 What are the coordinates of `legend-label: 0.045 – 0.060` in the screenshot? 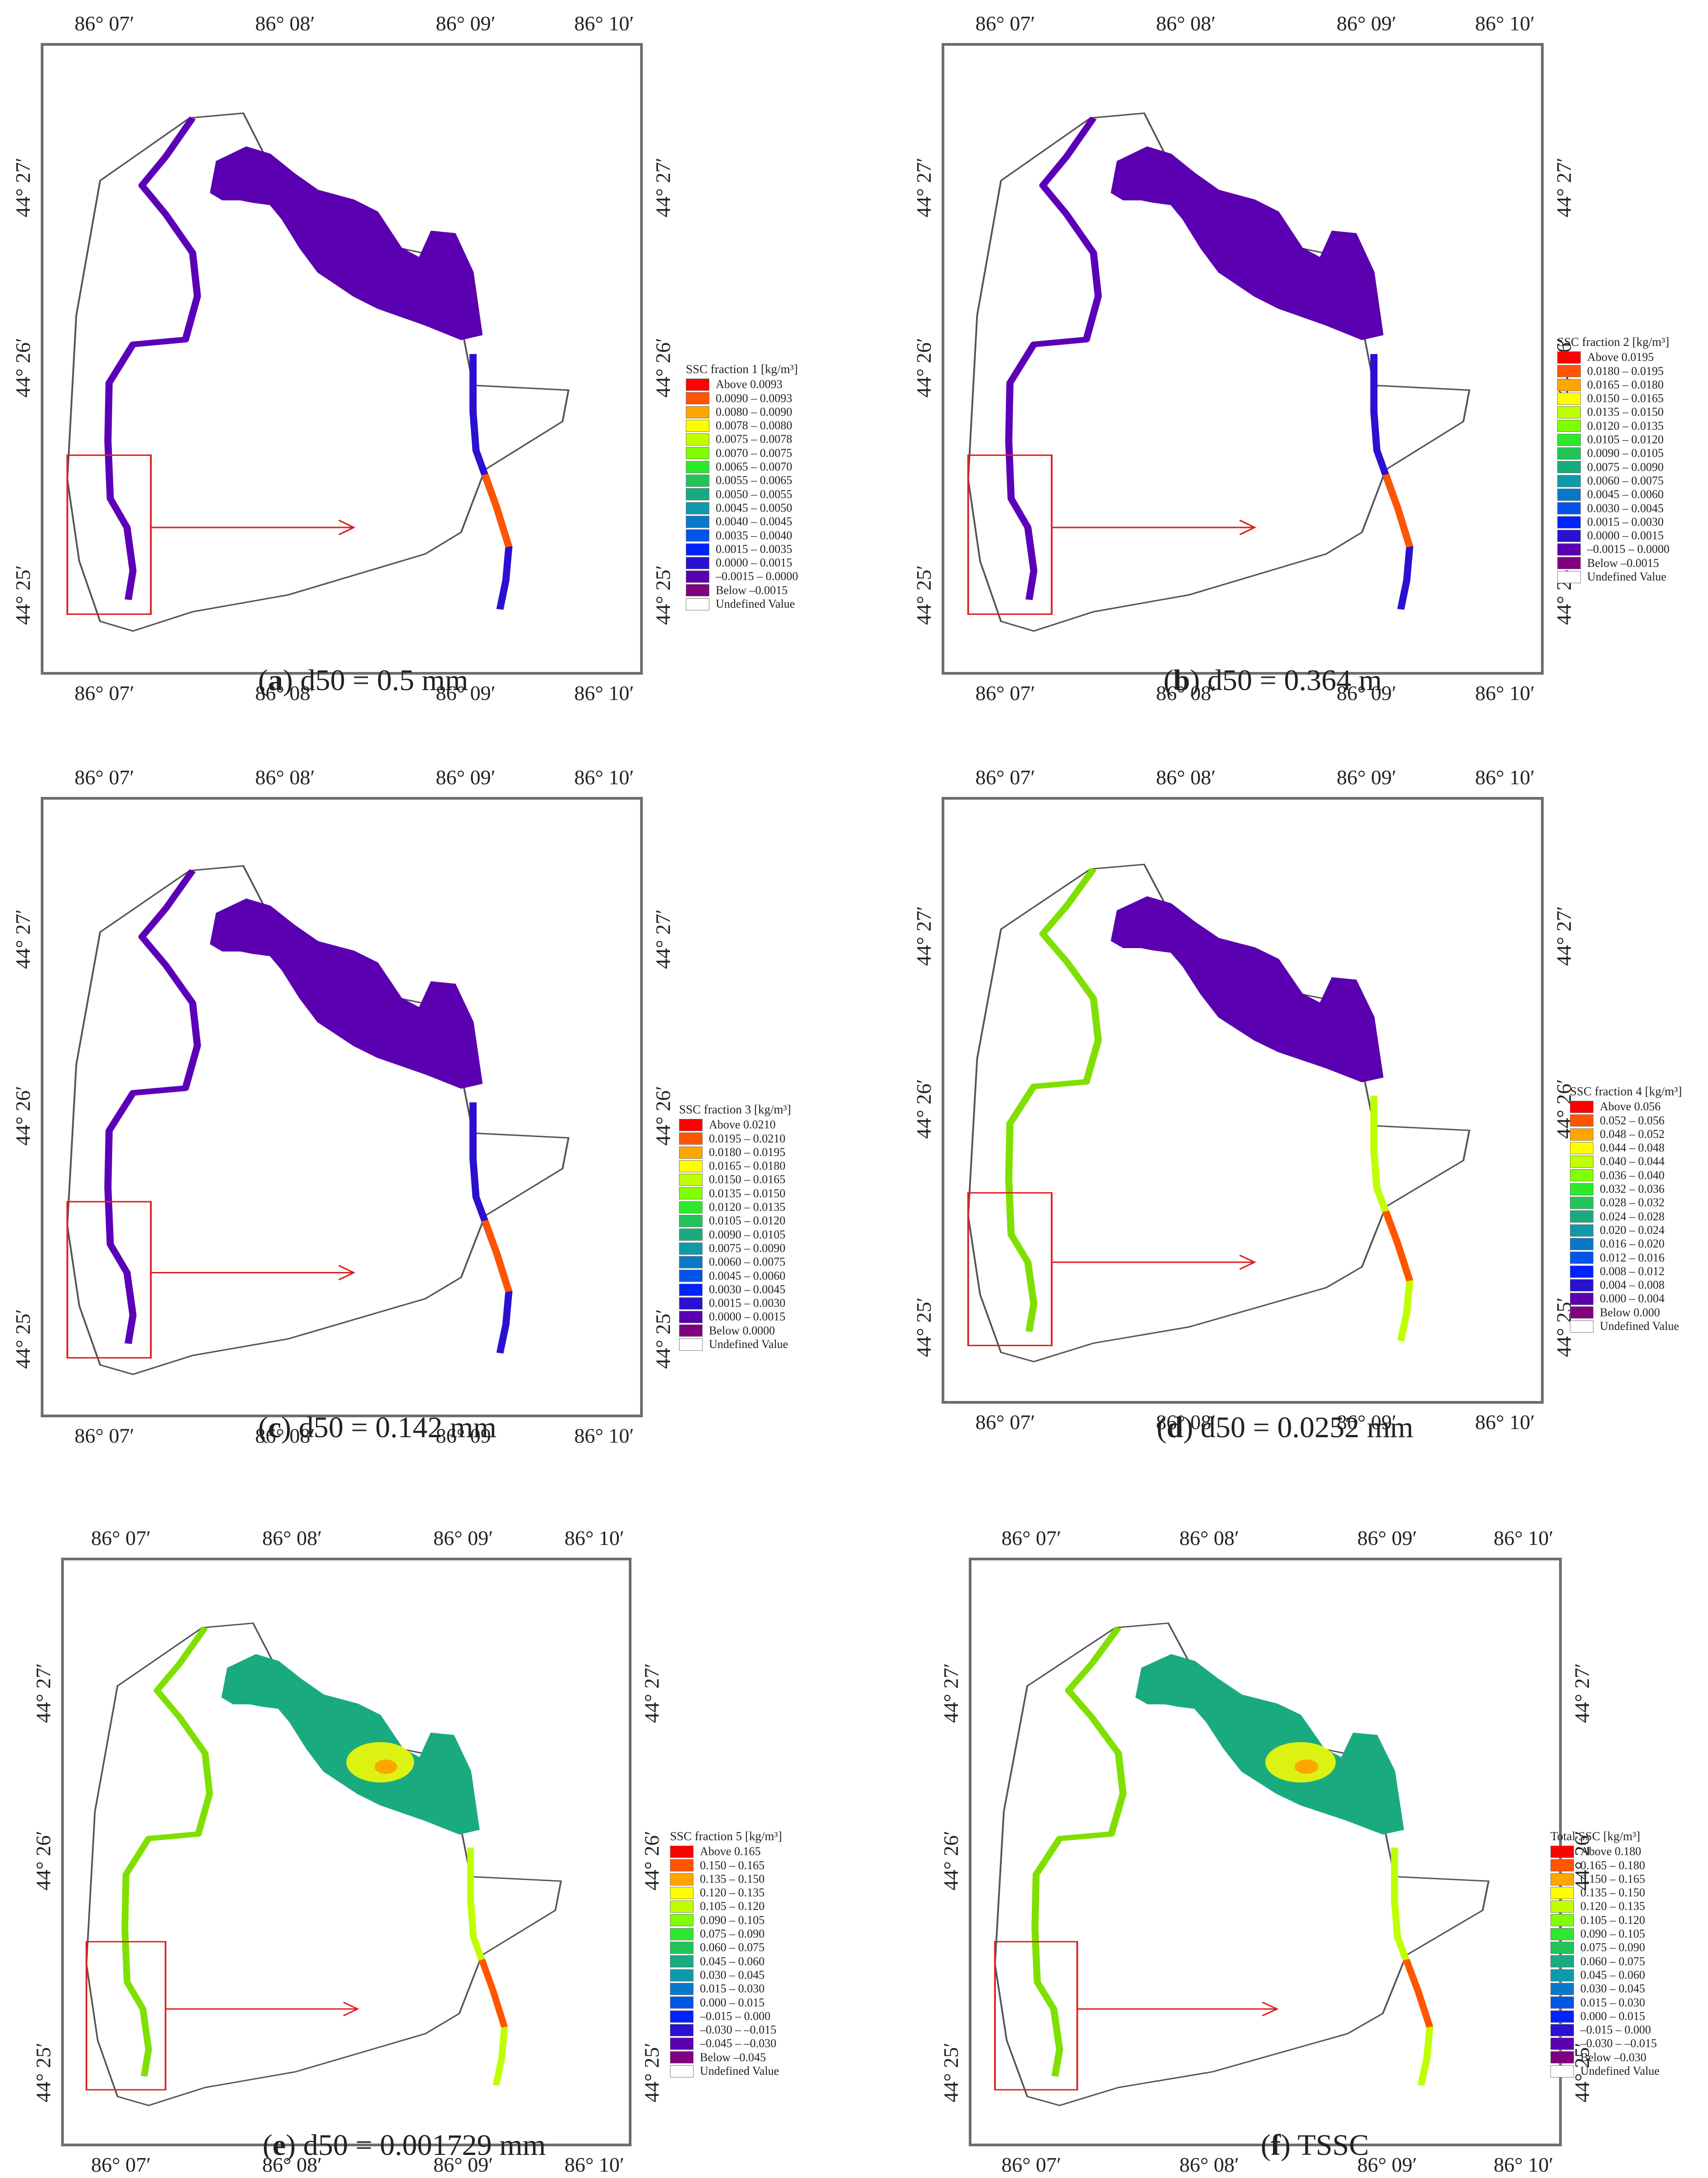 It's located at (732, 1961).